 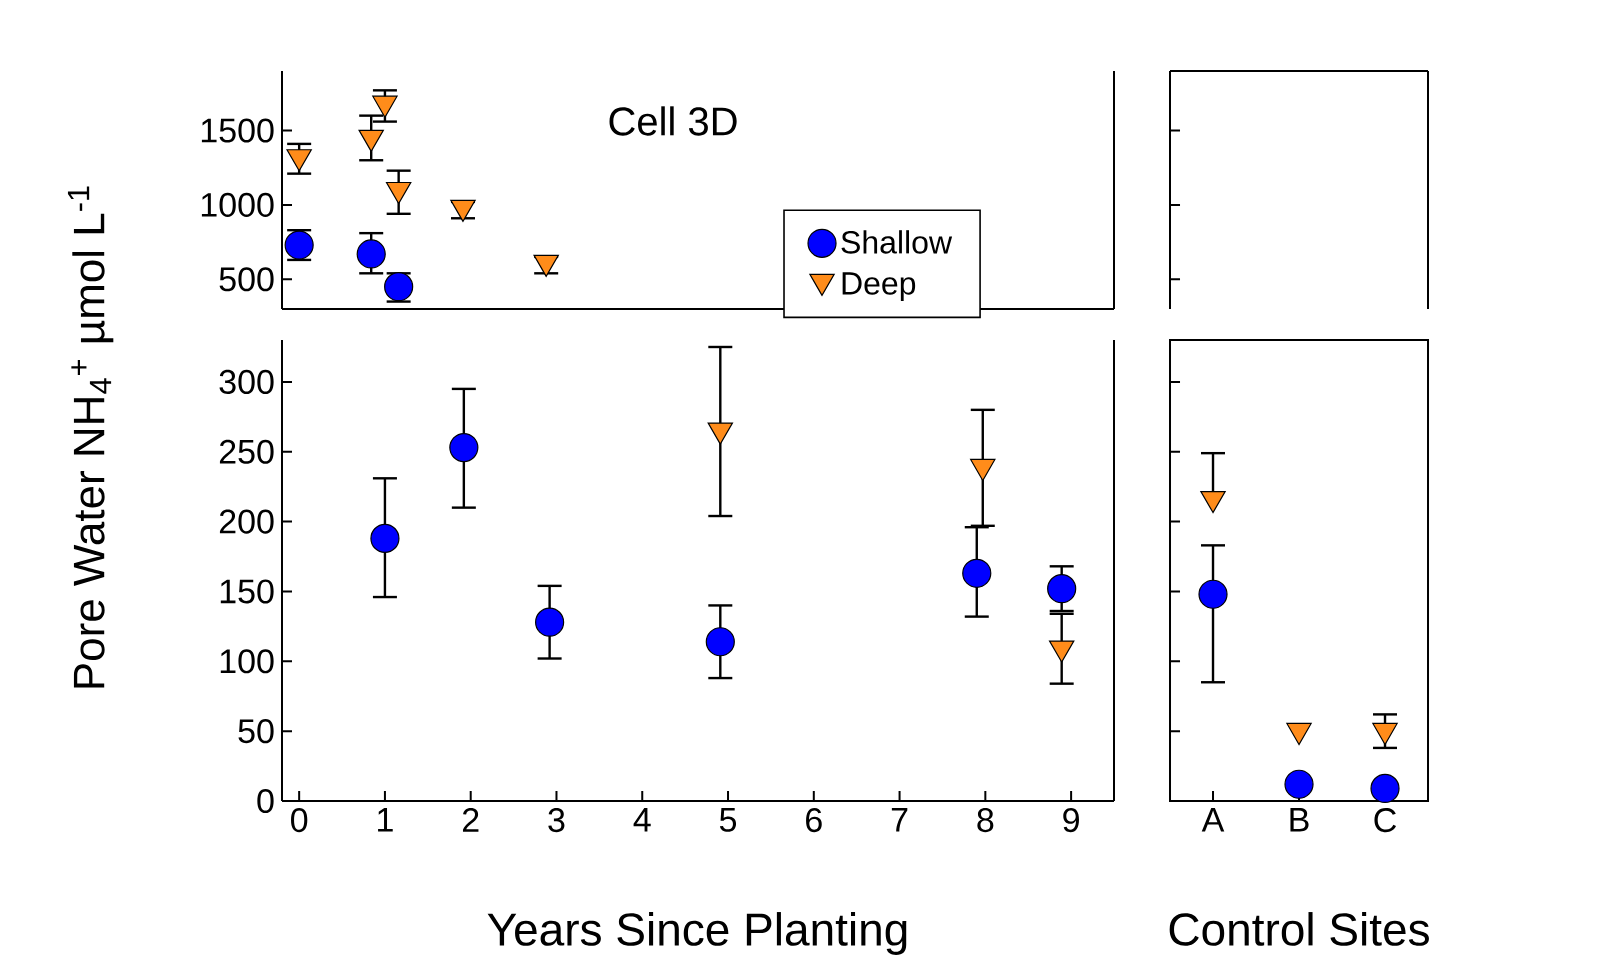 I want to click on x-tick-label: 5, so click(x=728, y=820).